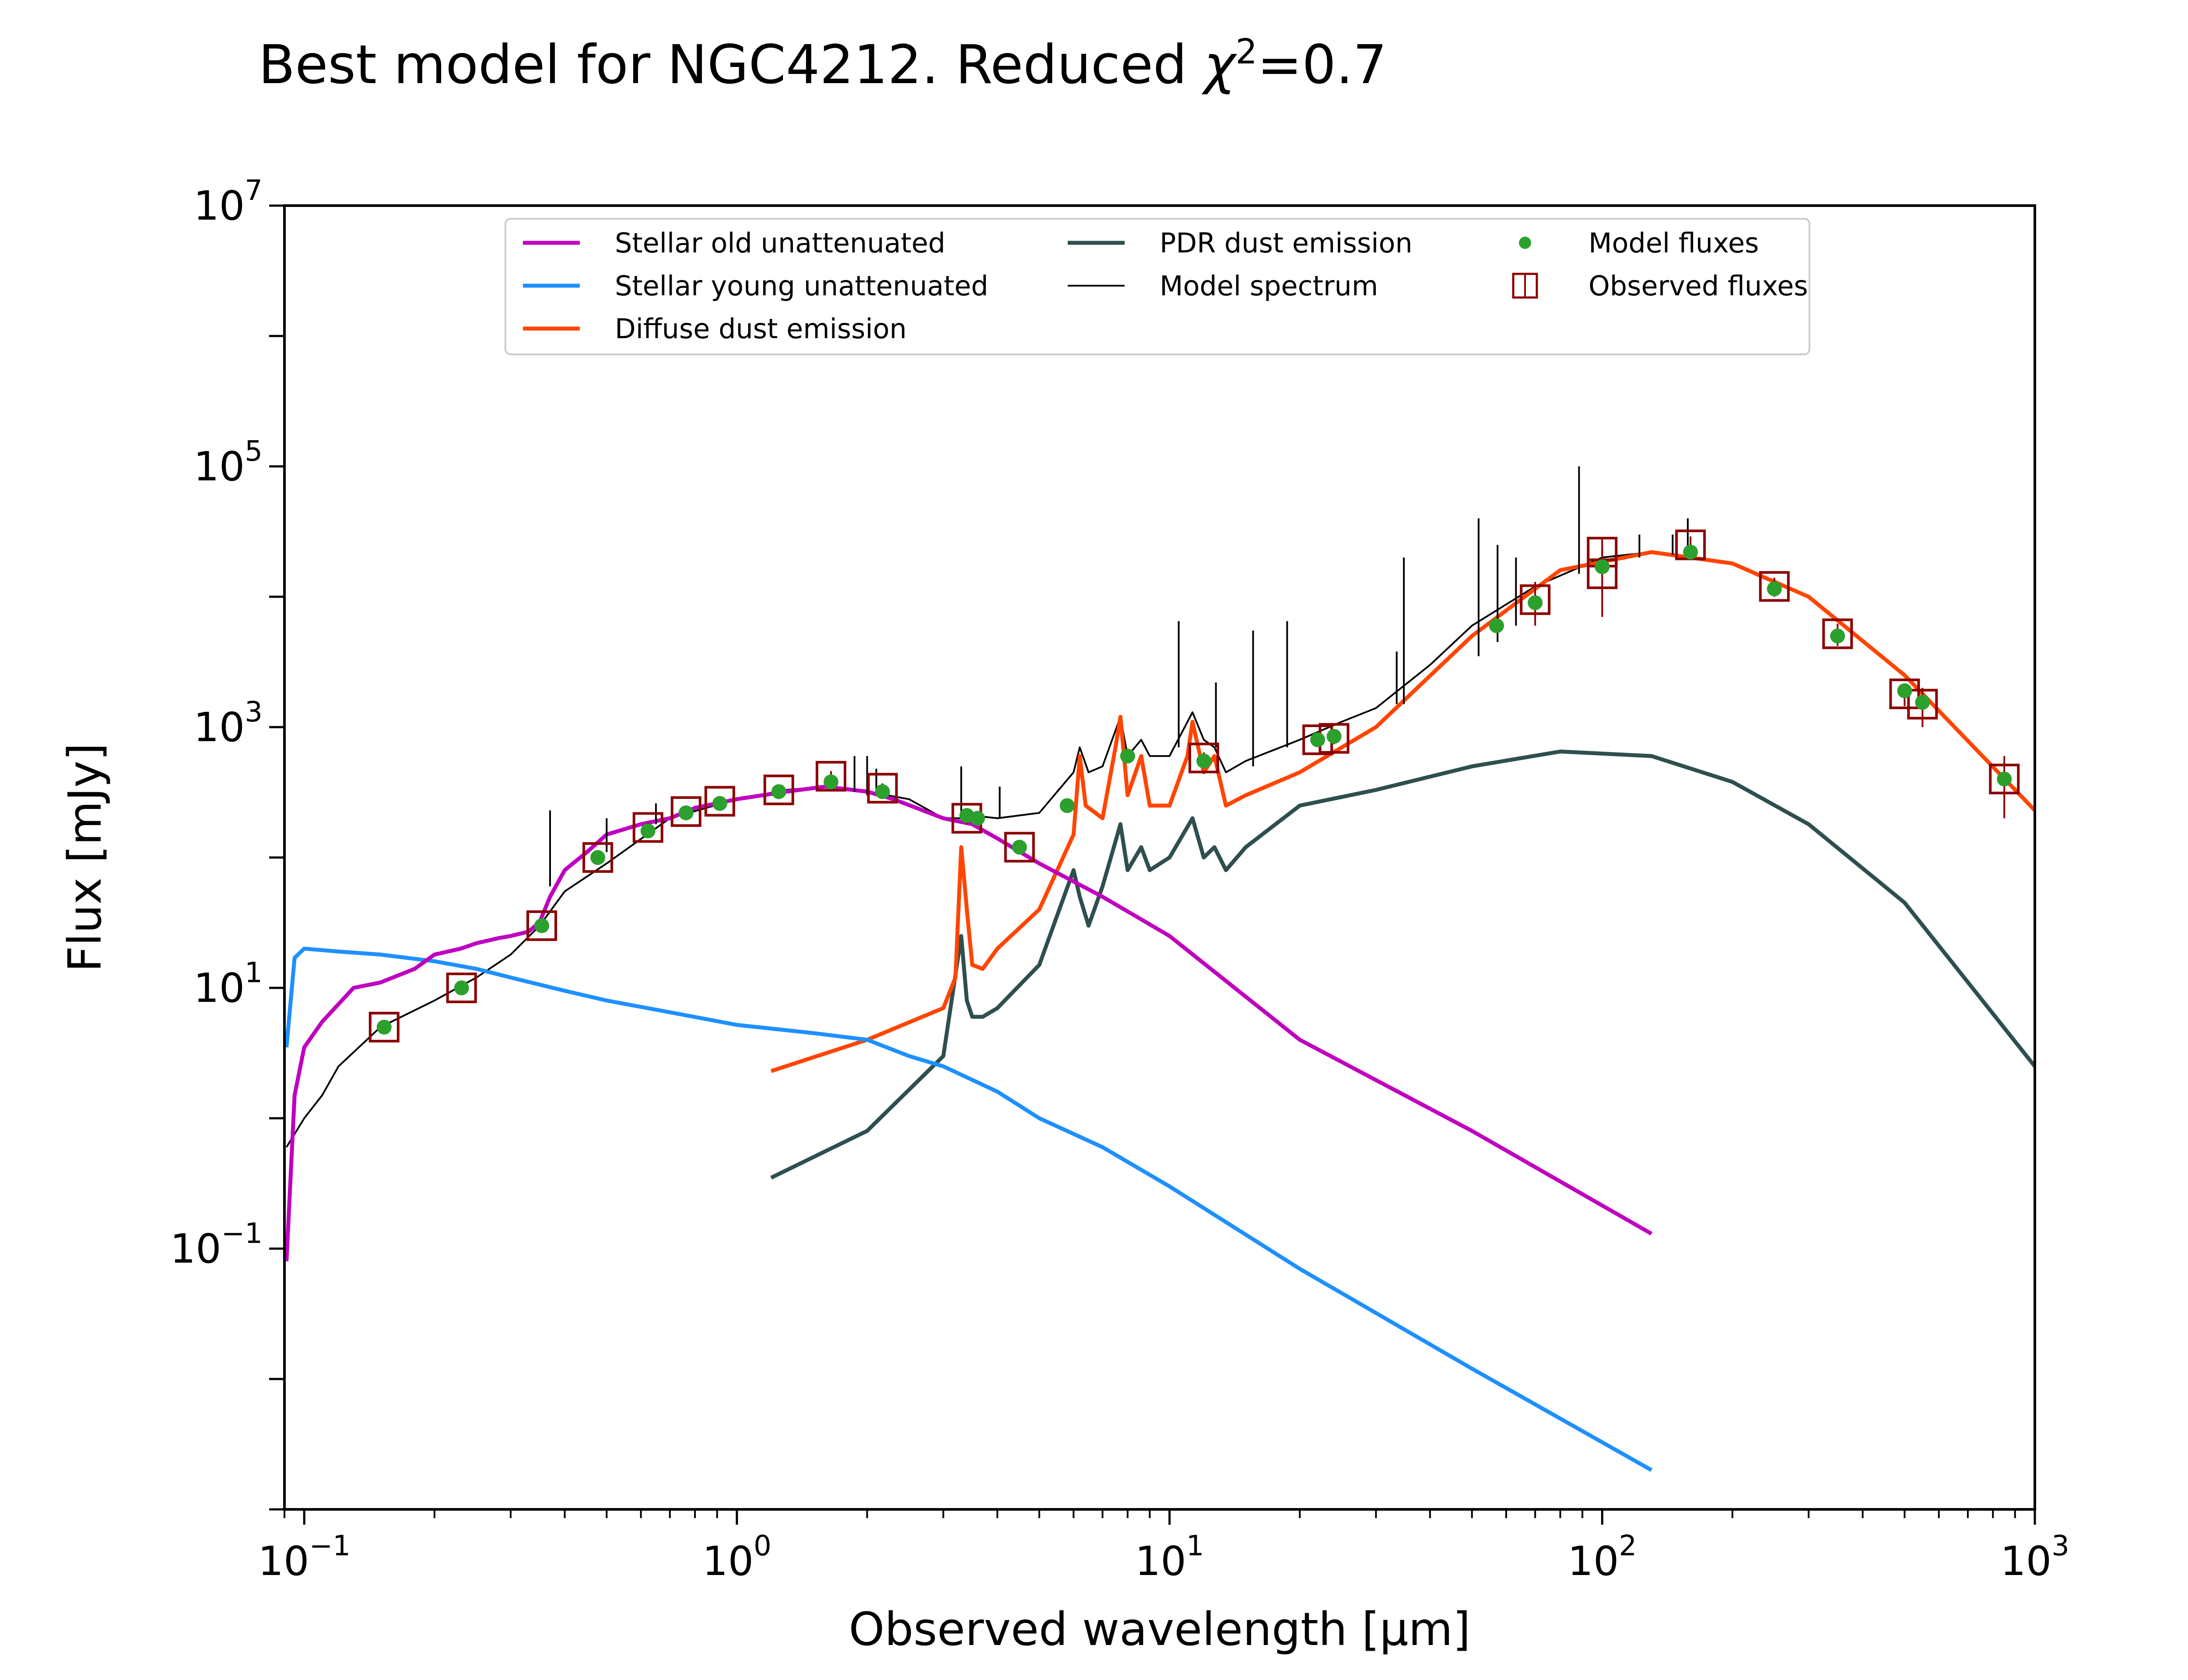 Image resolution: width=2188 pixels, height=1680 pixels. What do you see at coordinates (1673, 243) in the screenshot?
I see `legend-label: Model fluxes` at bounding box center [1673, 243].